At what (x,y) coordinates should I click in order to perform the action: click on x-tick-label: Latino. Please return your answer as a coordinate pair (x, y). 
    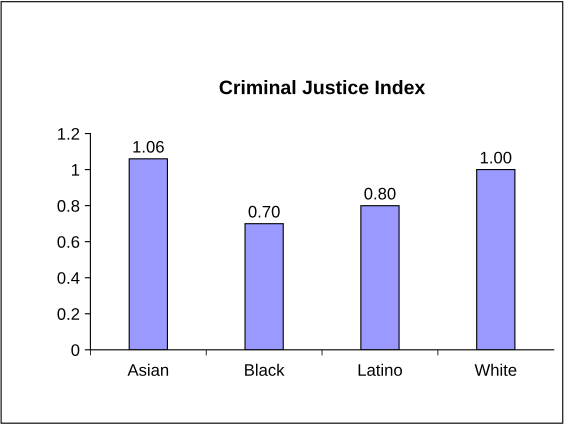
    Looking at the image, I should click on (380, 370).